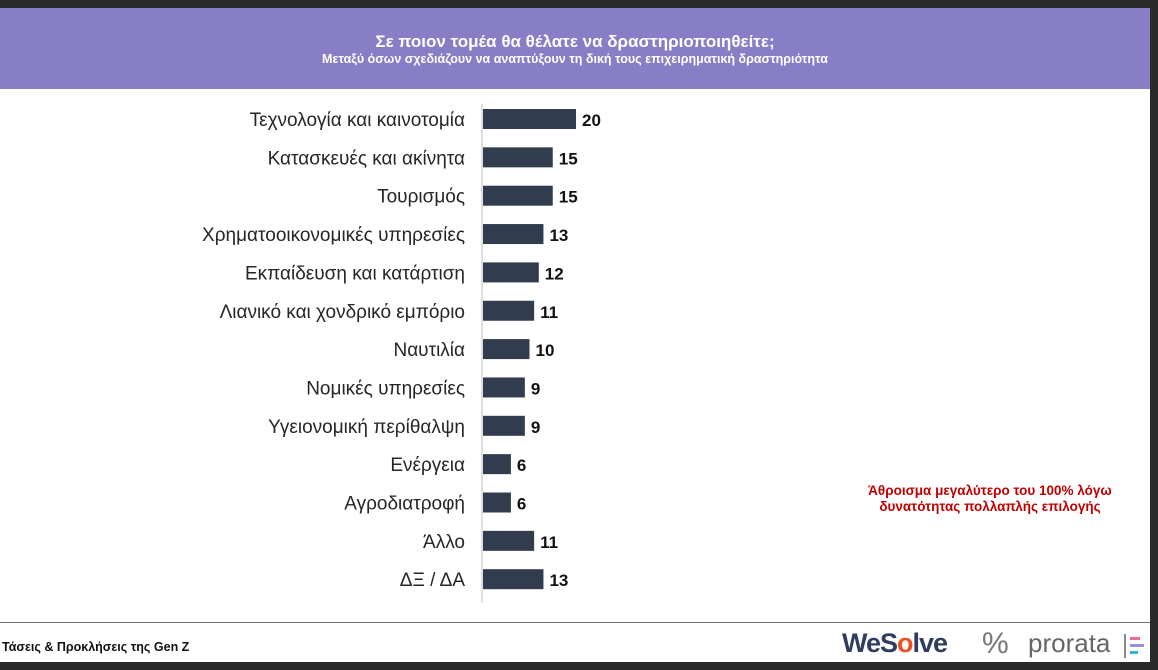 The image size is (1158, 670). I want to click on prorata-bars-icon, so click(1135, 646).